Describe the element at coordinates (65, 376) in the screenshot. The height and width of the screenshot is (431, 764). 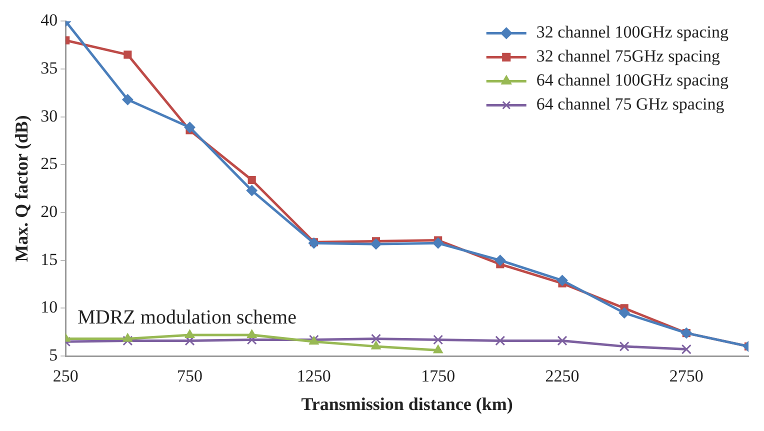
I see `x-tick-label: 250` at that location.